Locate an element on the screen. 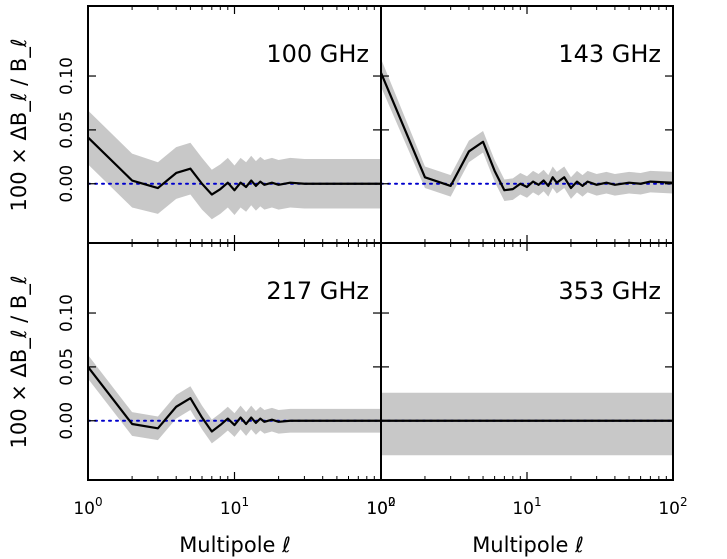  x-axis-label-right: Multipole ℓ is located at coordinates (528, 545).